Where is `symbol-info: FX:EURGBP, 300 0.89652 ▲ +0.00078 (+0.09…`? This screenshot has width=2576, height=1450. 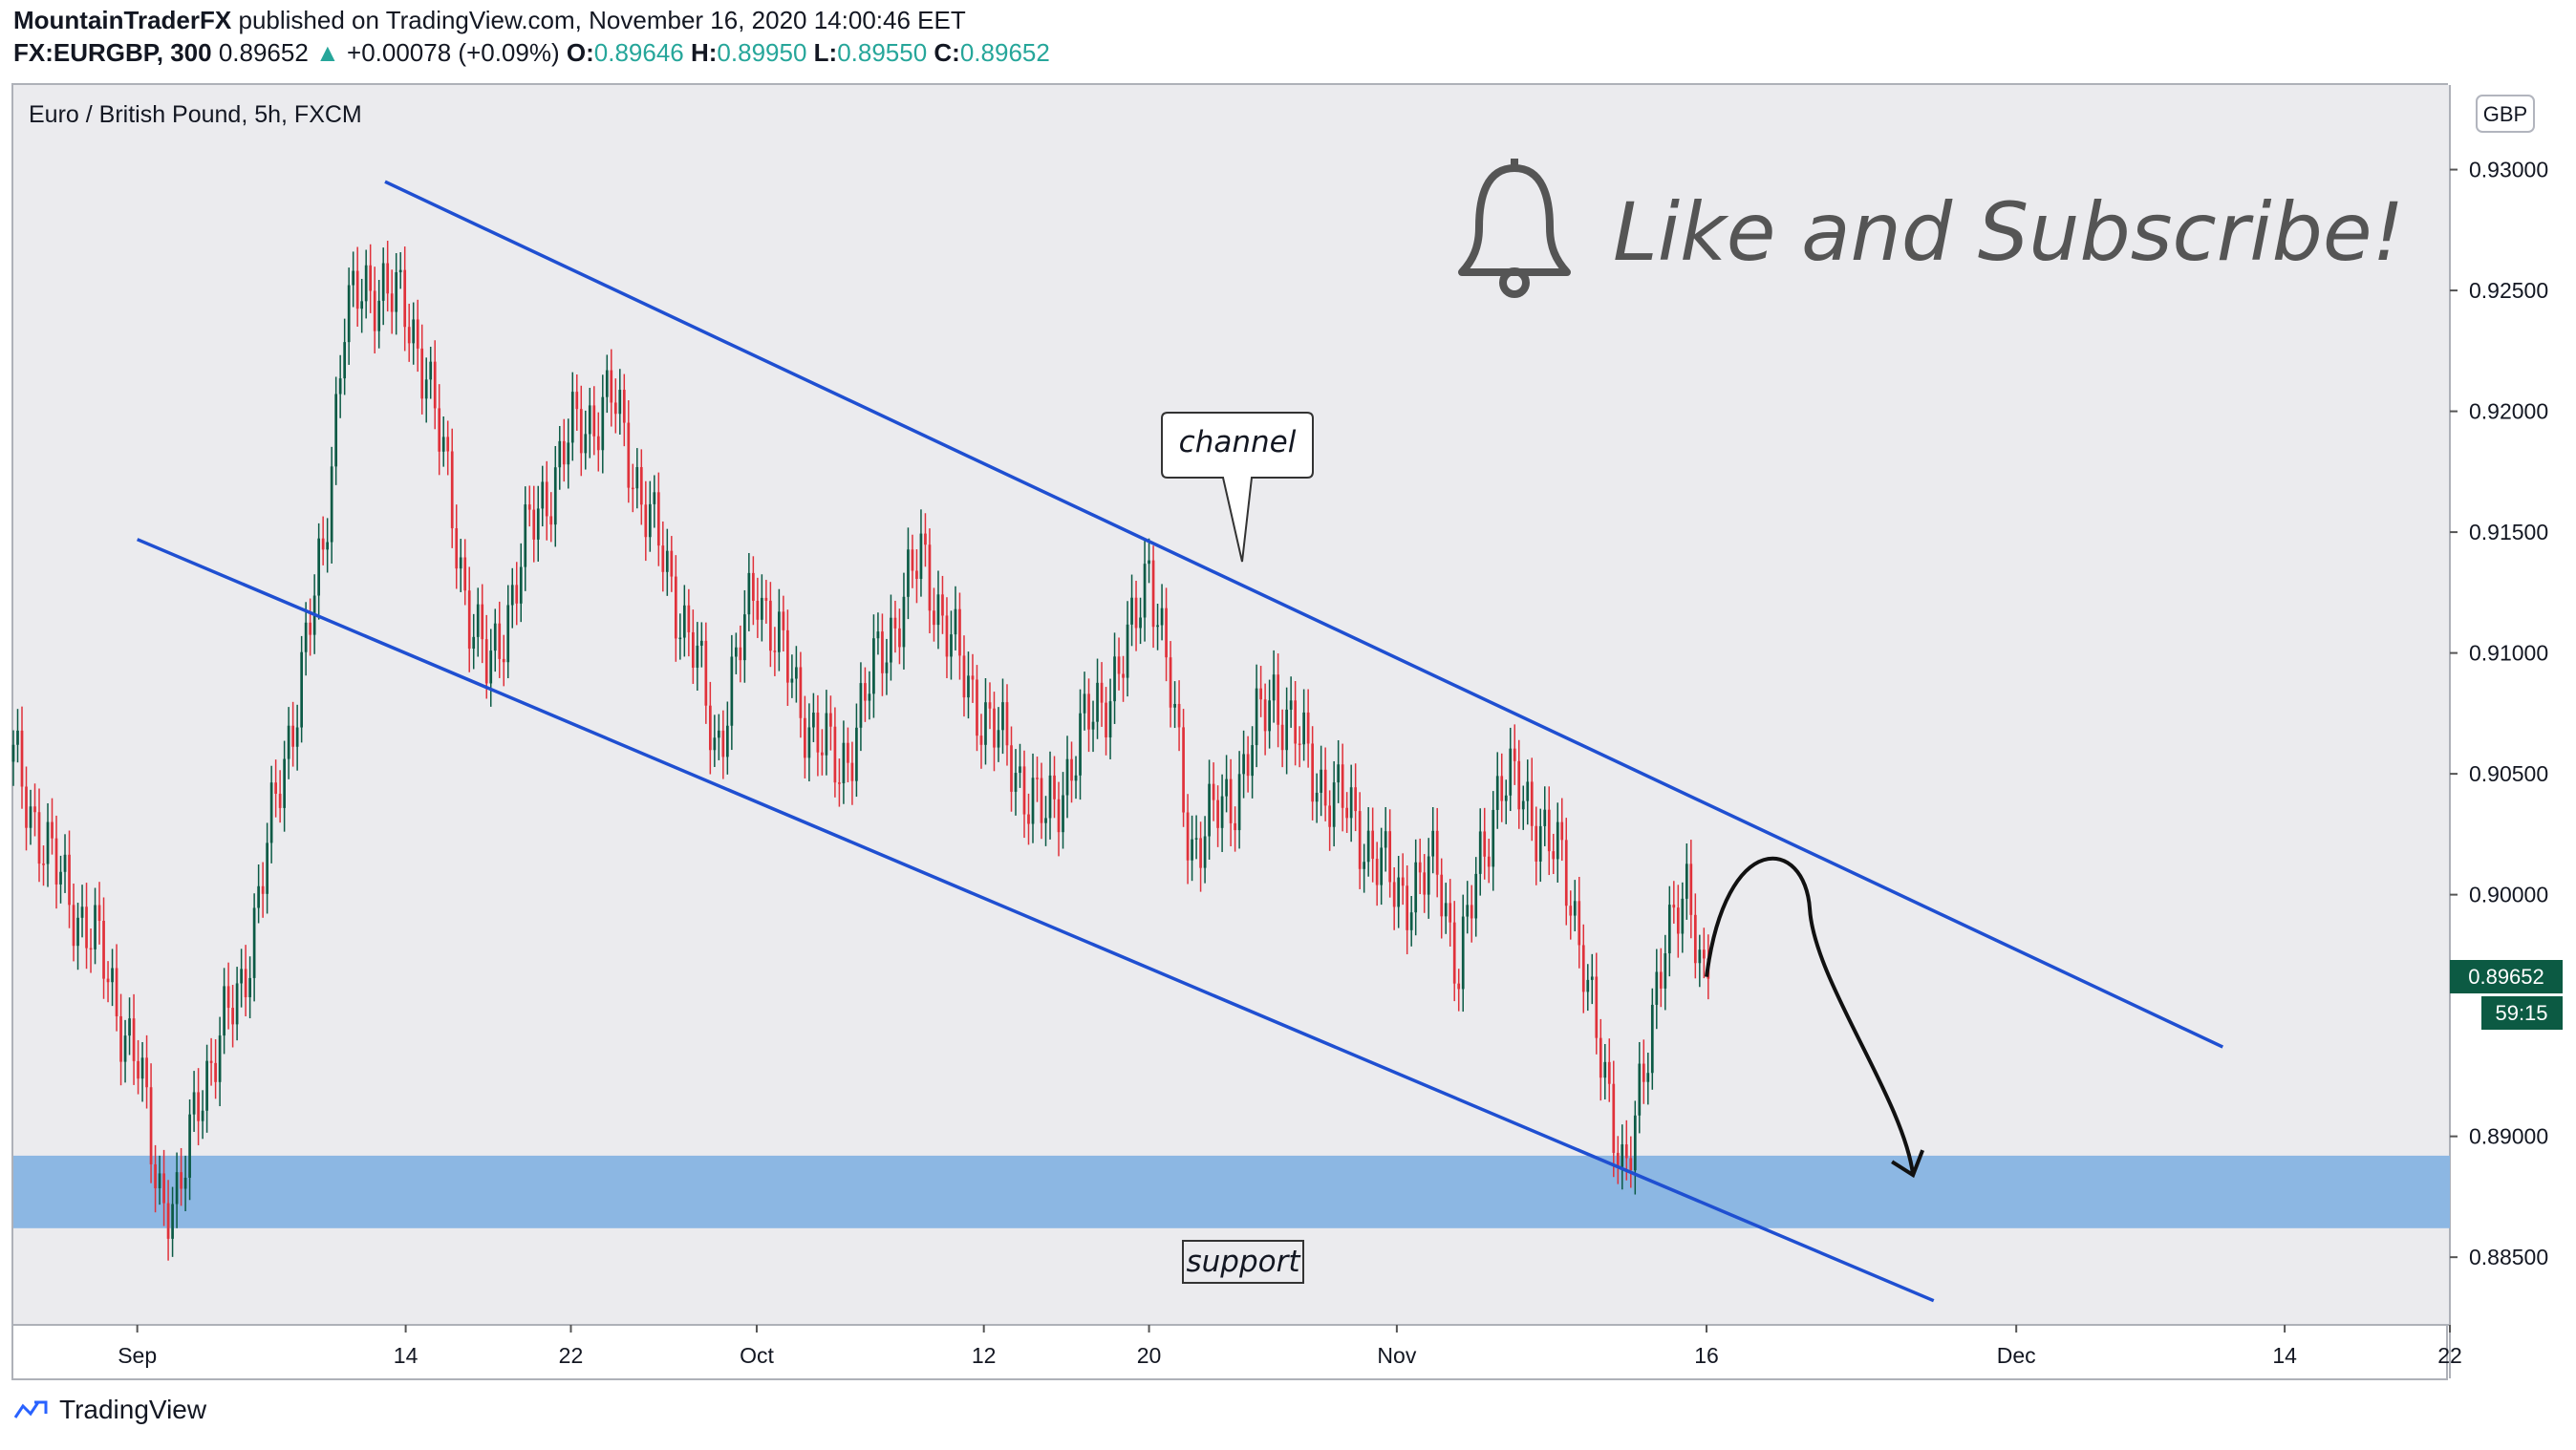
symbol-info: FX:EURGBP, 300 0.89652 ▲ +0.00078 (+0.09… is located at coordinates (531, 53).